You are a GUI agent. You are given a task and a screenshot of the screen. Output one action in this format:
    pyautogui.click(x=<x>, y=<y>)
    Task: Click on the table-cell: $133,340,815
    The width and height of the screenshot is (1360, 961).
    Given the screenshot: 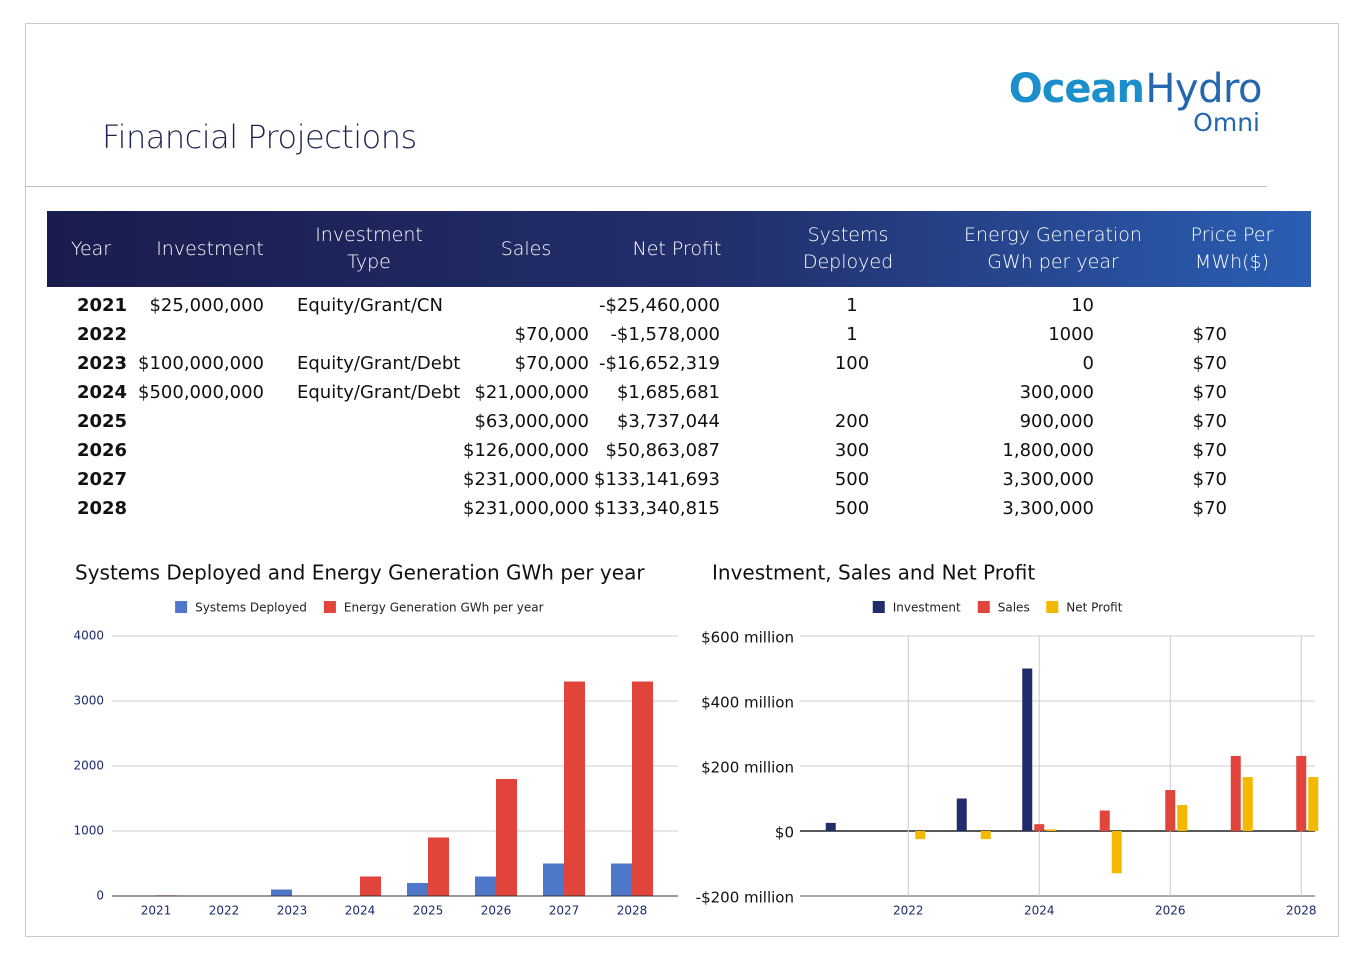 What is the action you would take?
    pyautogui.click(x=657, y=508)
    